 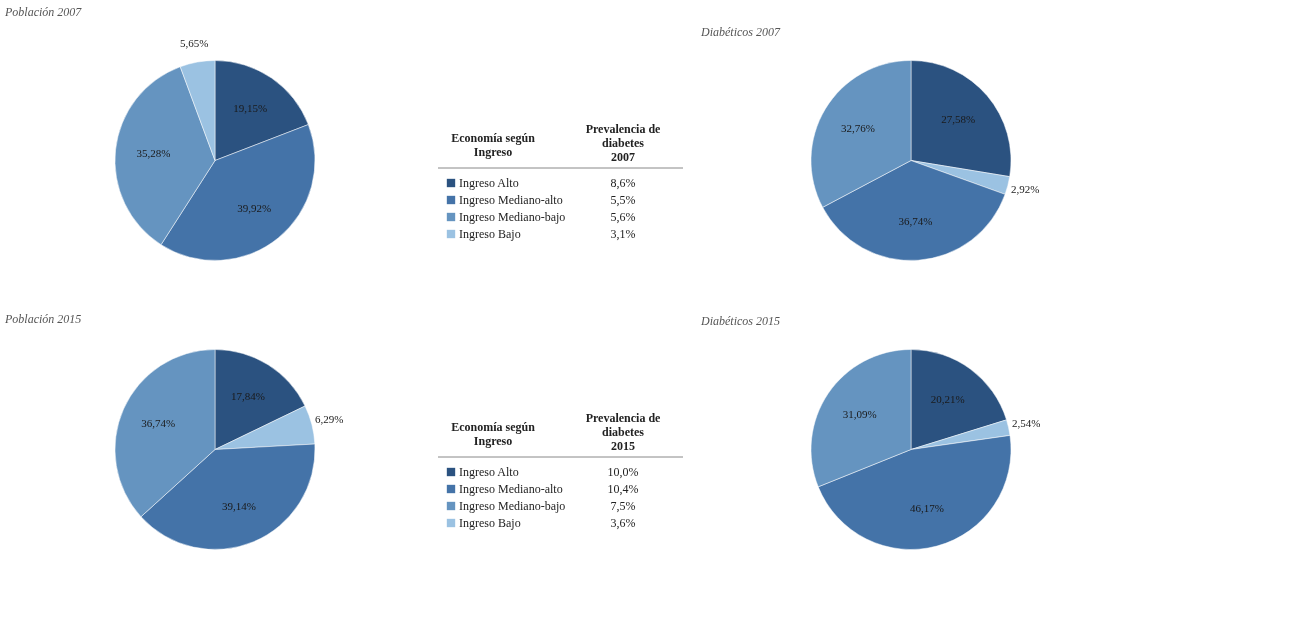 I want to click on chart-title: Población 2015, so click(x=43, y=319).